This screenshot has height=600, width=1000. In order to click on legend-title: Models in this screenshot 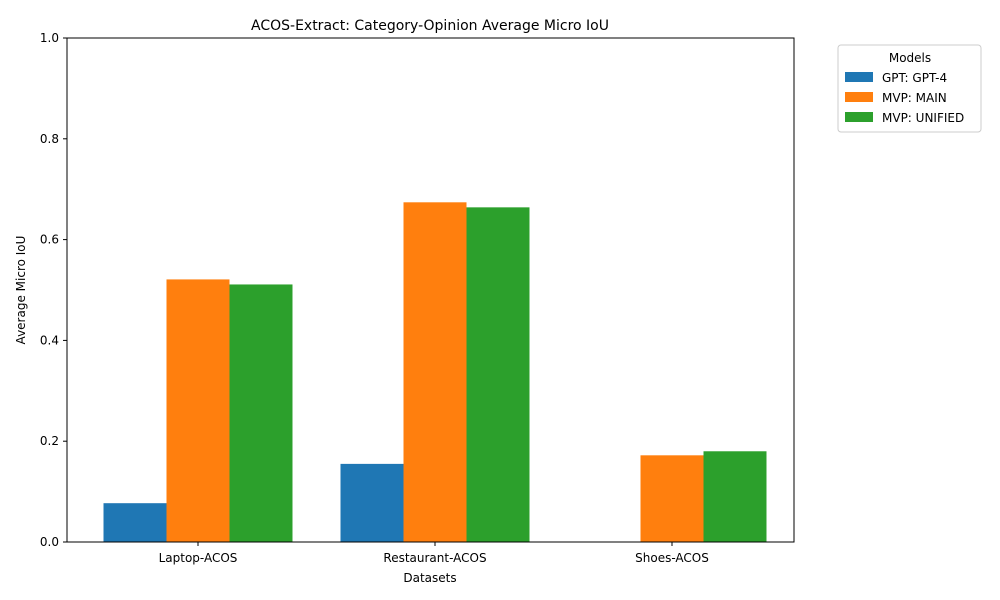, I will do `click(910, 58)`.